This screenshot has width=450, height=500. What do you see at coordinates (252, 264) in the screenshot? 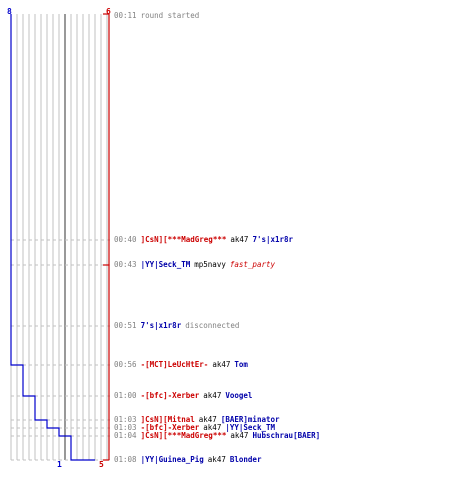
I see `player-name: fast_party` at bounding box center [252, 264].